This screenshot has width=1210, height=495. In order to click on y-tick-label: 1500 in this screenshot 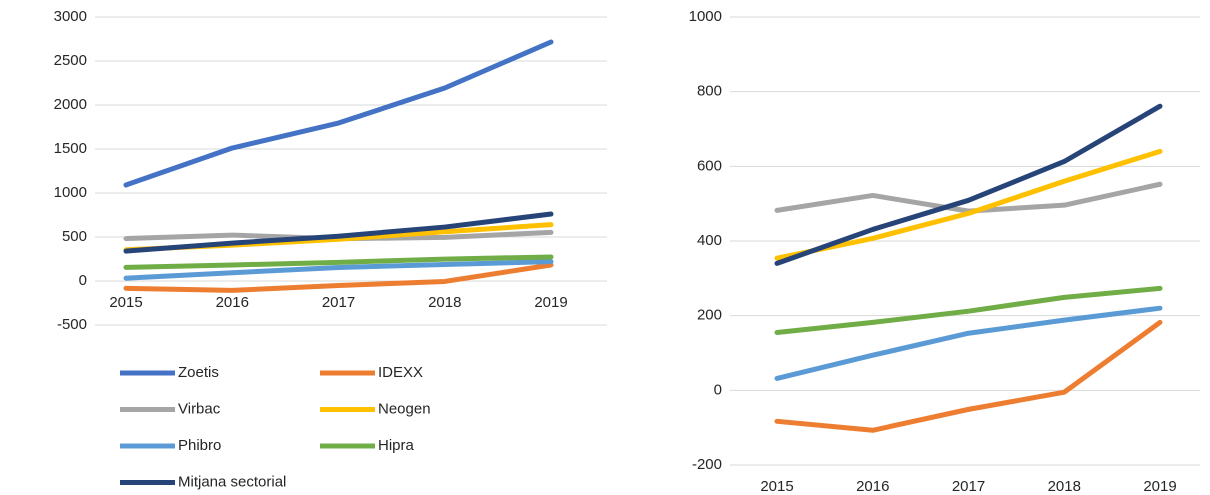, I will do `click(70, 148)`.